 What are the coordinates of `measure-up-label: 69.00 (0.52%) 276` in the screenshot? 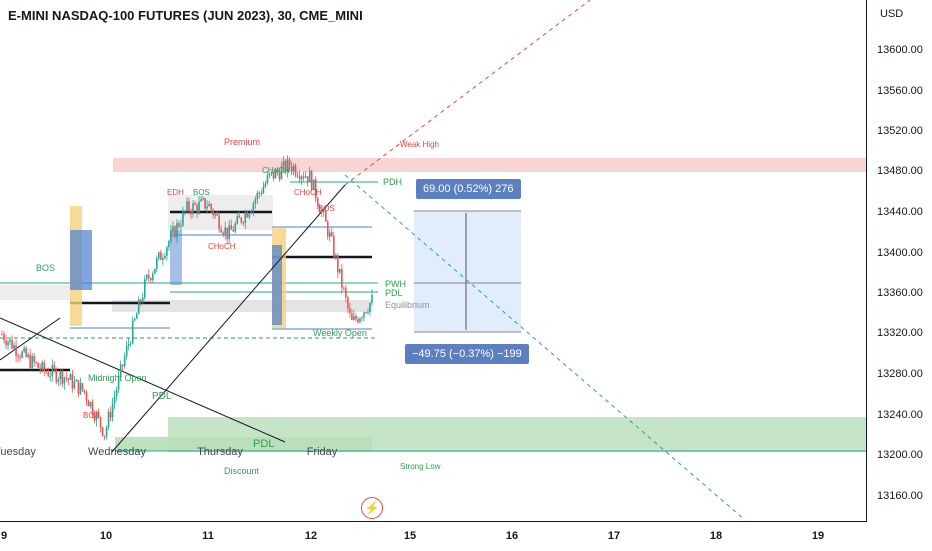 It's located at (468, 189).